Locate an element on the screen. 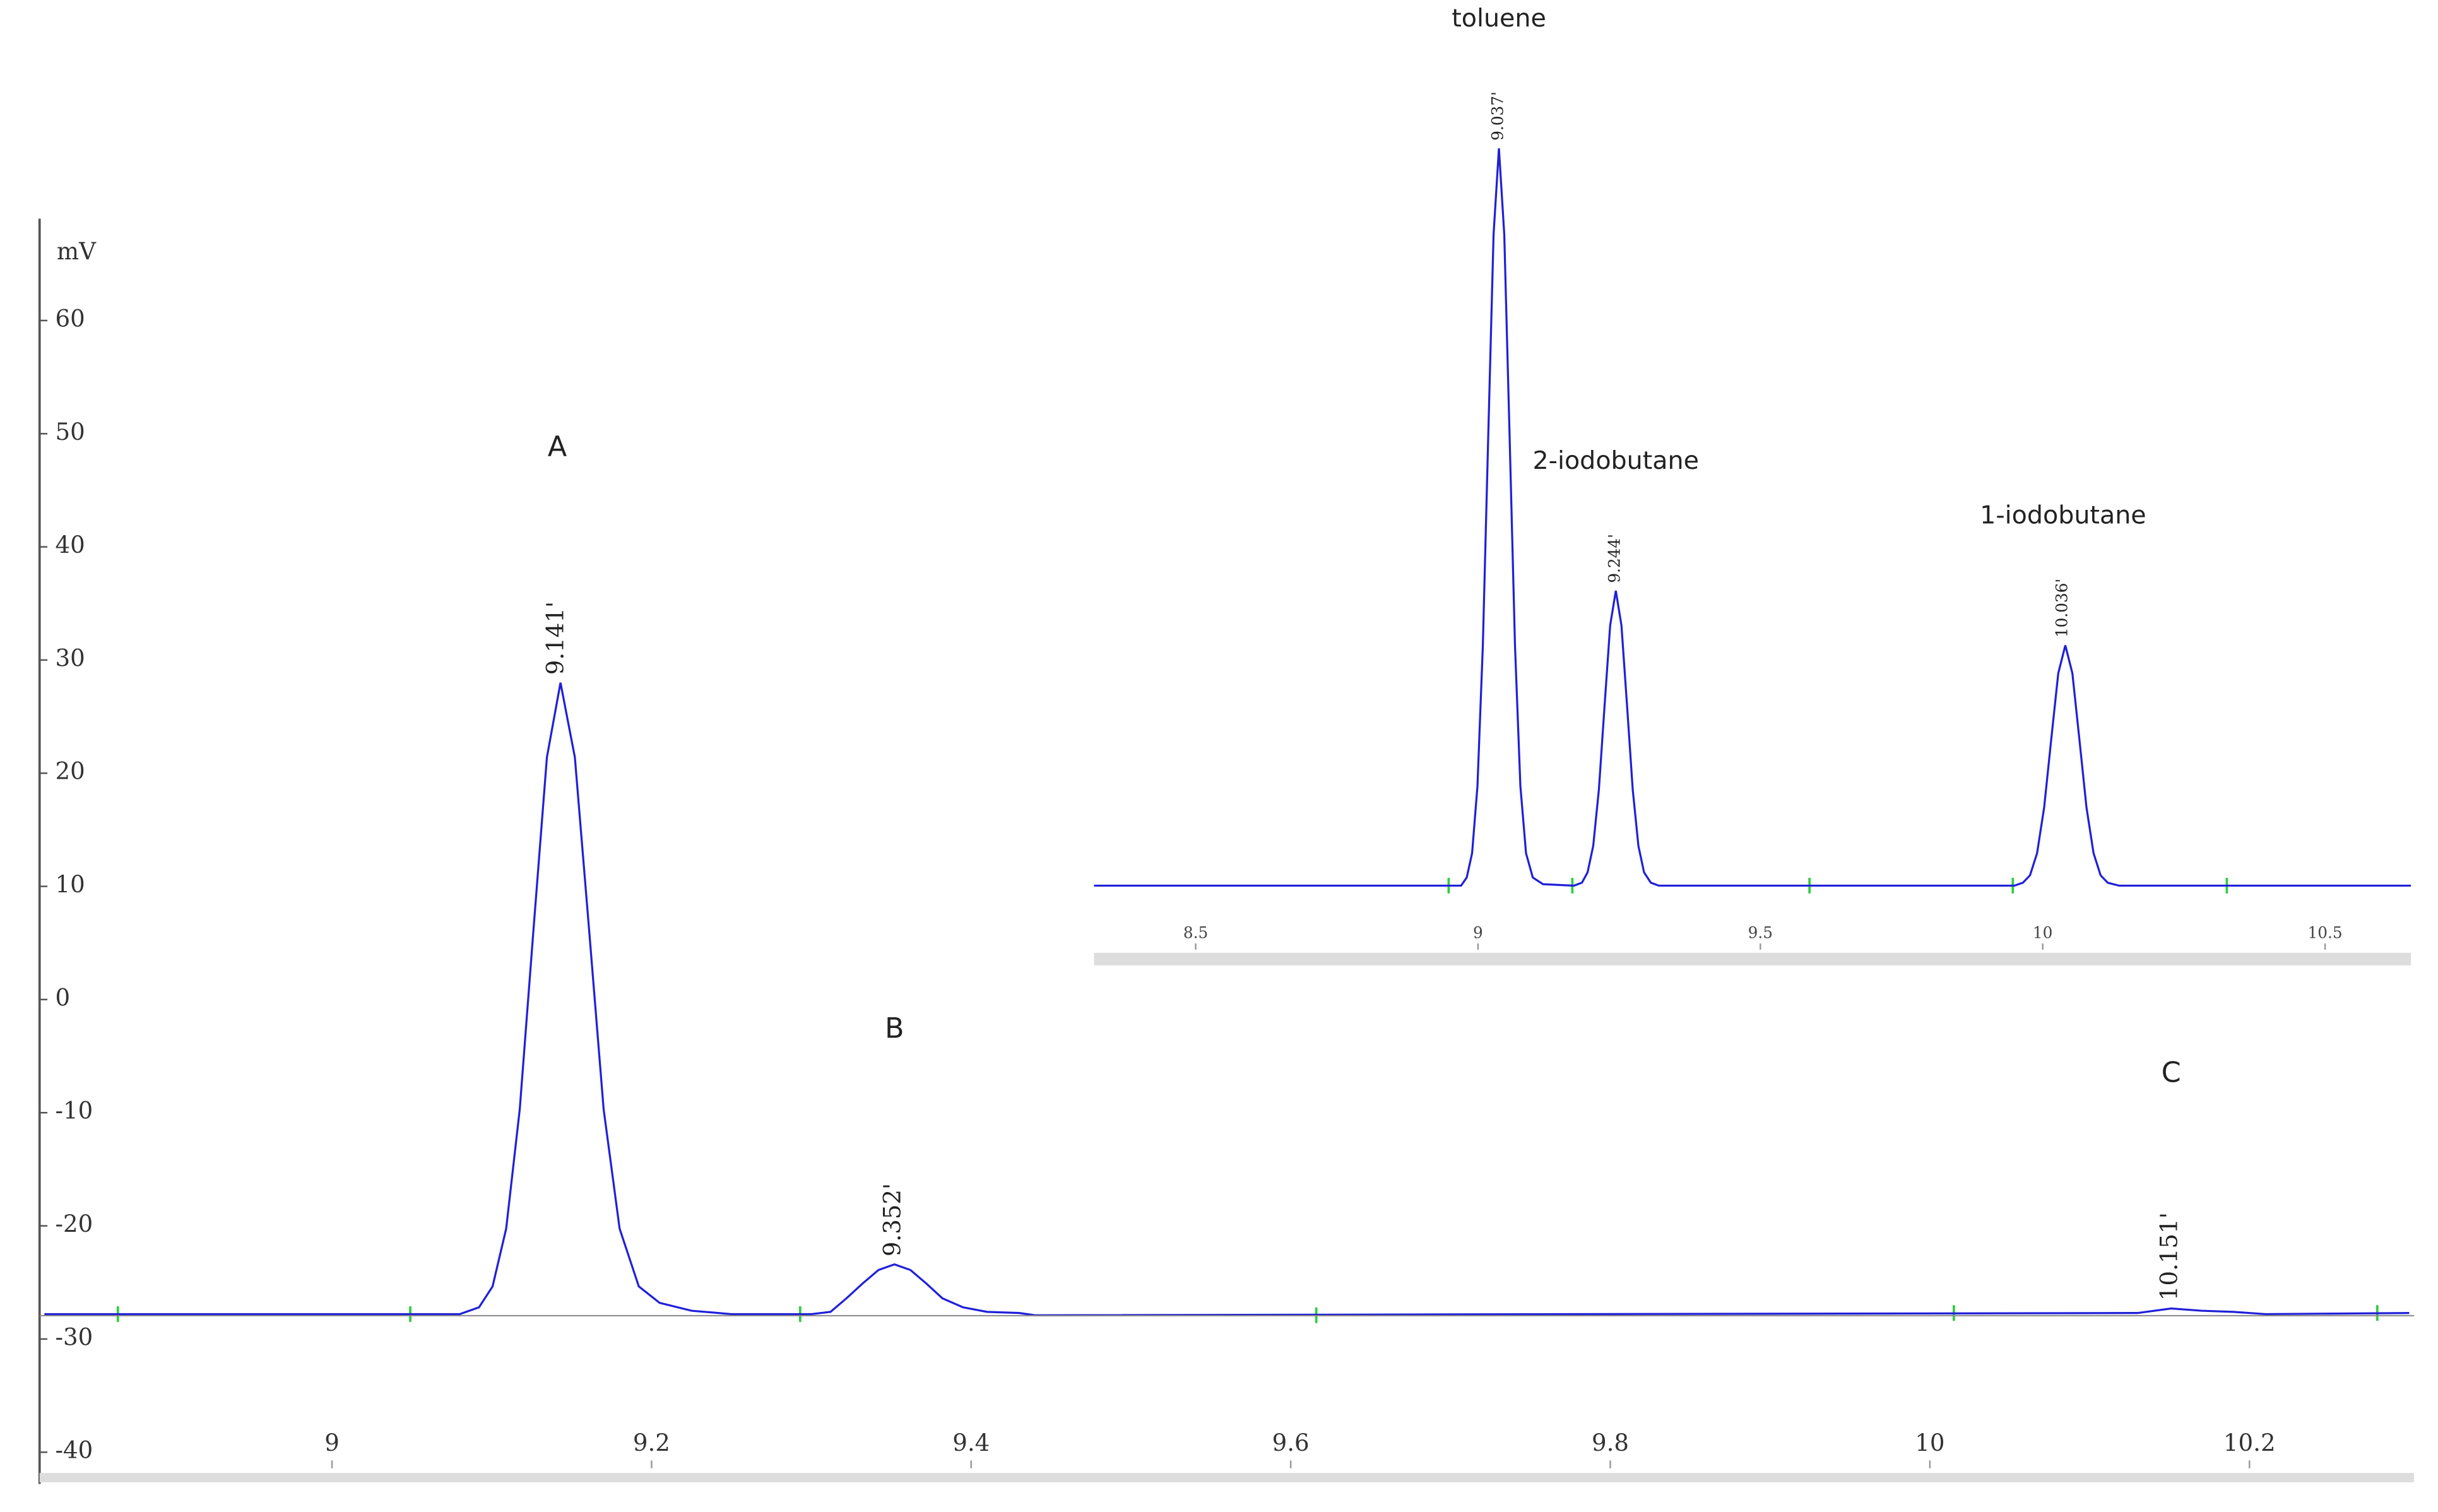 The height and width of the screenshot is (1512, 2438). peak-name: B is located at coordinates (895, 1028).